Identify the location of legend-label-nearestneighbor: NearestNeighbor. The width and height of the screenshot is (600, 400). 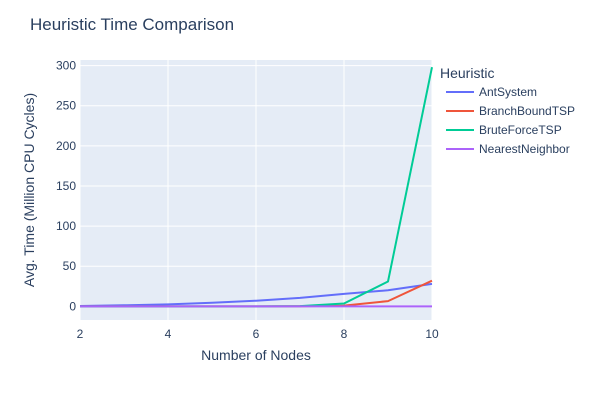
(524, 149).